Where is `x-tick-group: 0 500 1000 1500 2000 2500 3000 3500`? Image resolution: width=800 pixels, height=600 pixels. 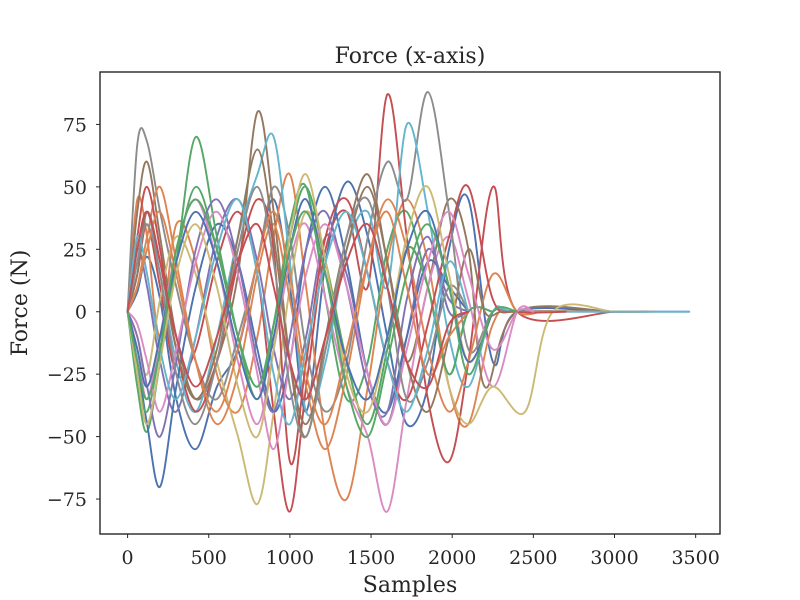
x-tick-group: 0 500 1000 1500 2000 2500 3000 3500 is located at coordinates (421, 551).